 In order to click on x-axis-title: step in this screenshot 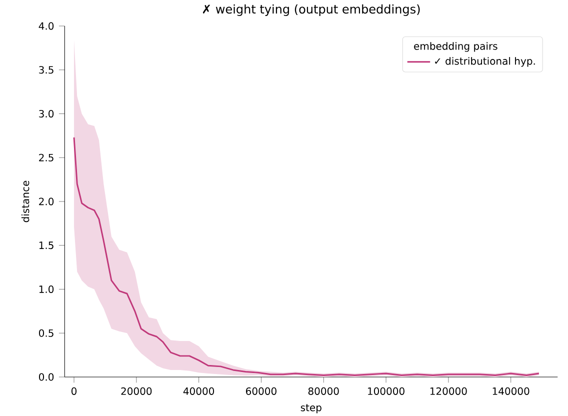, I will do `click(311, 409)`.